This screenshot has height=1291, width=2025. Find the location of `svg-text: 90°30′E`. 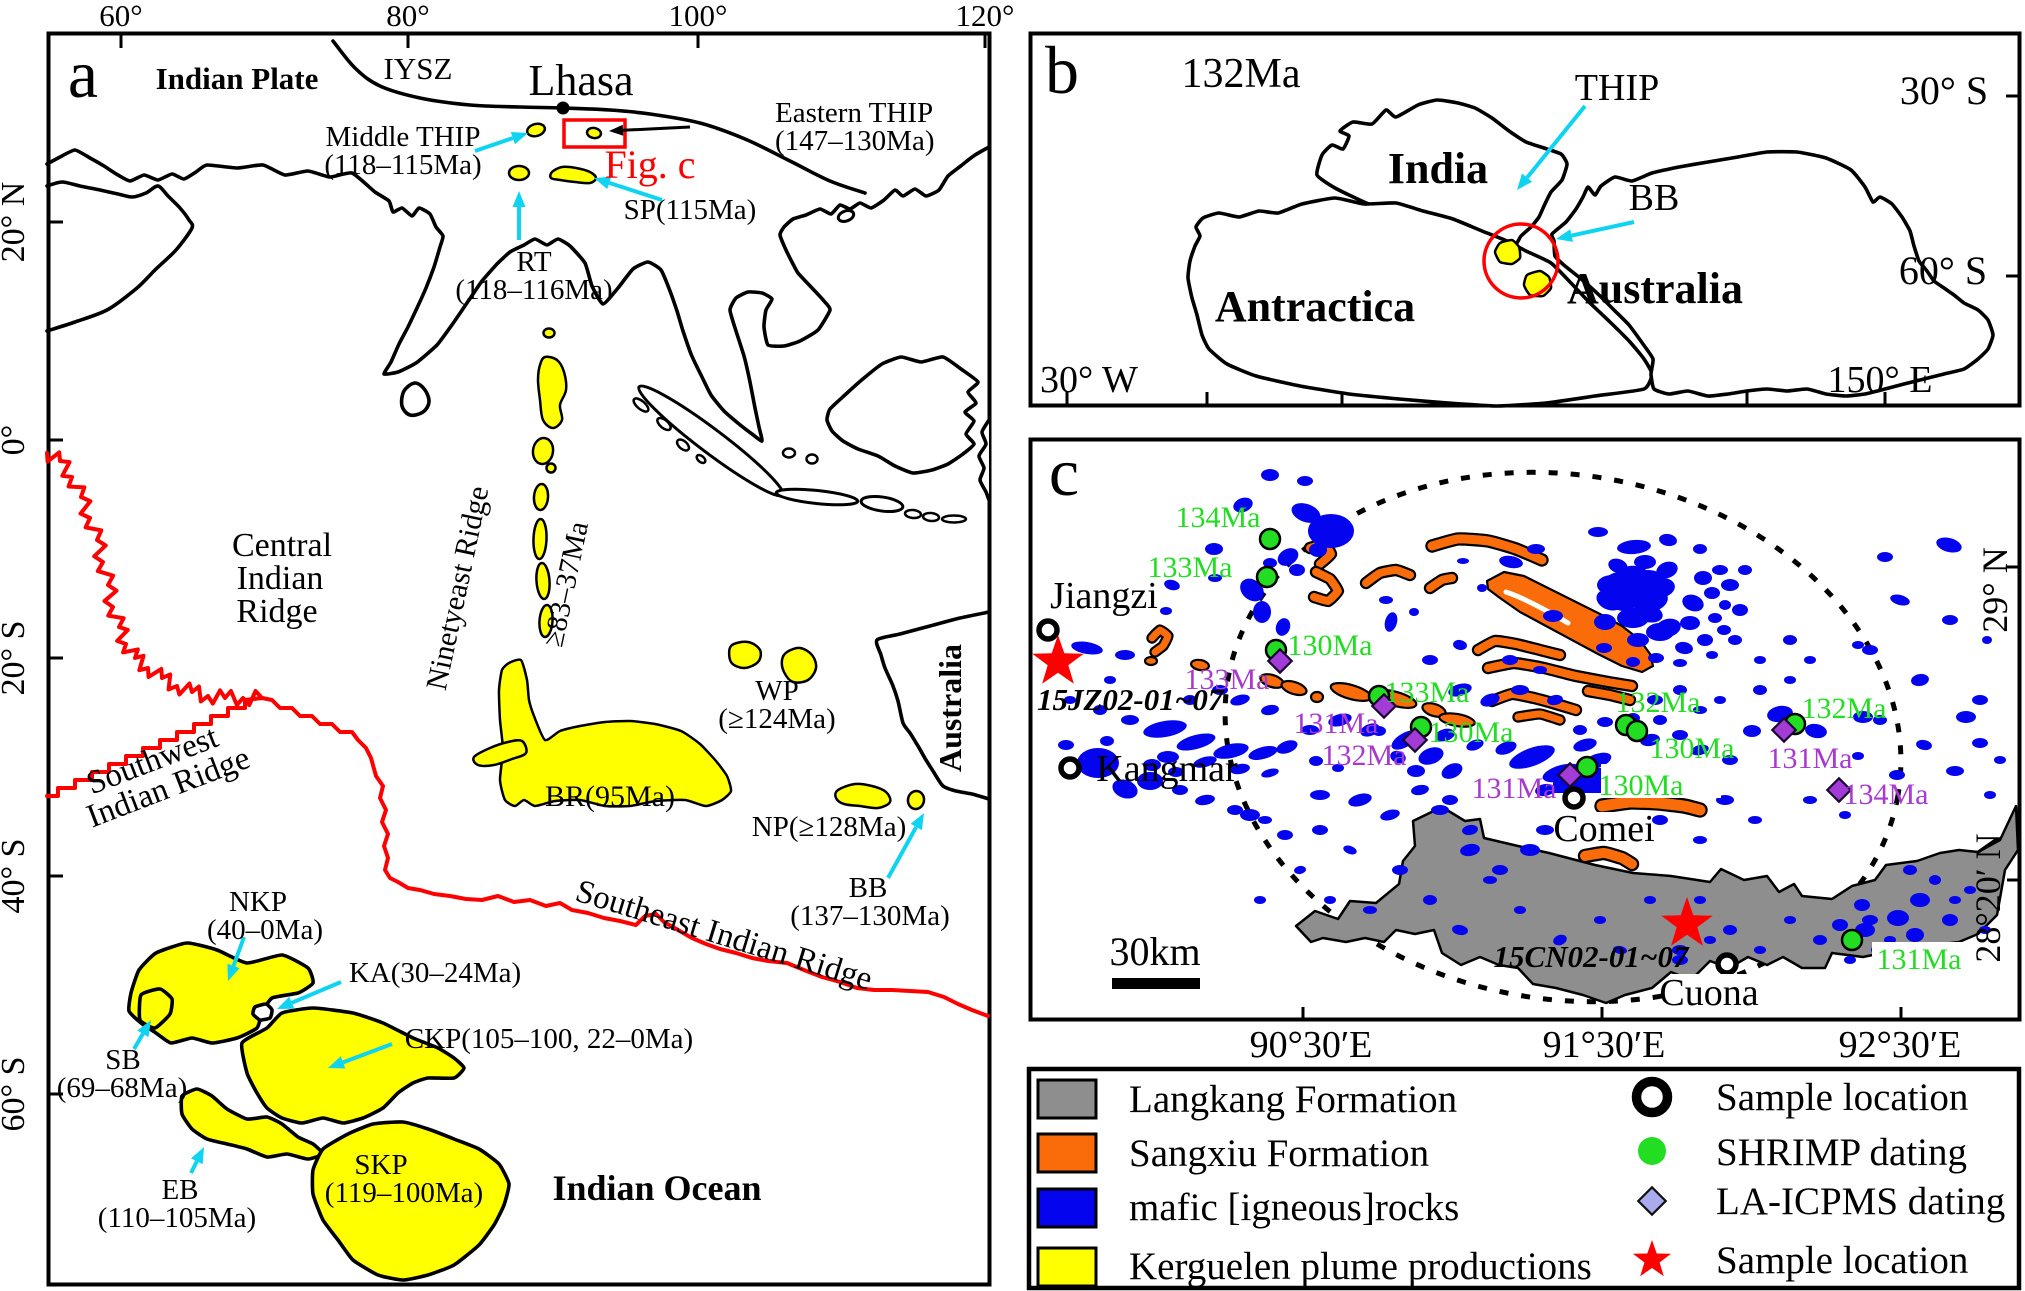

svg-text: 90°30′E is located at coordinates (1311, 1045).